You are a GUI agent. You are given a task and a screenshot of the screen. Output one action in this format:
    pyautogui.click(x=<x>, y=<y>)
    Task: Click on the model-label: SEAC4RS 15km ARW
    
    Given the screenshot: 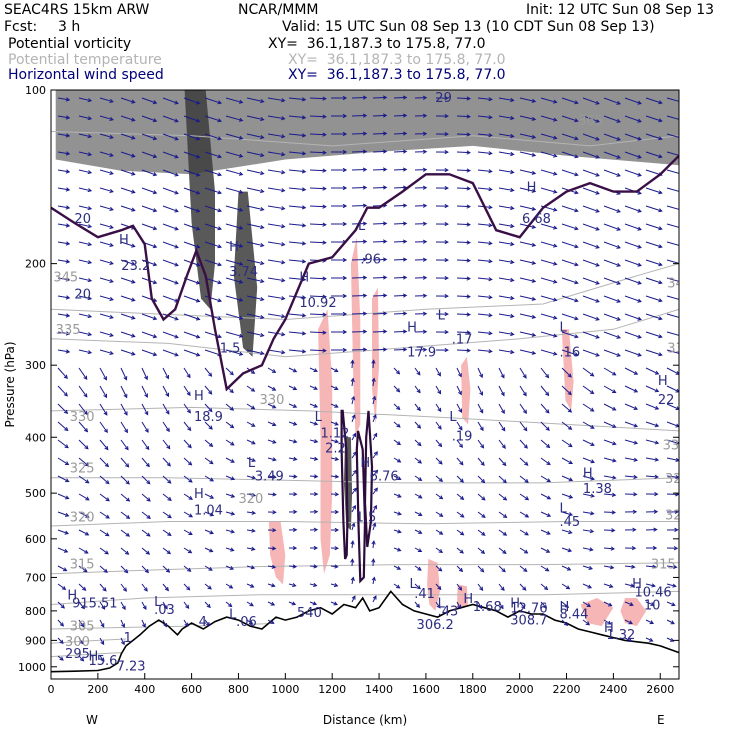 What is the action you would take?
    pyautogui.click(x=77, y=10)
    